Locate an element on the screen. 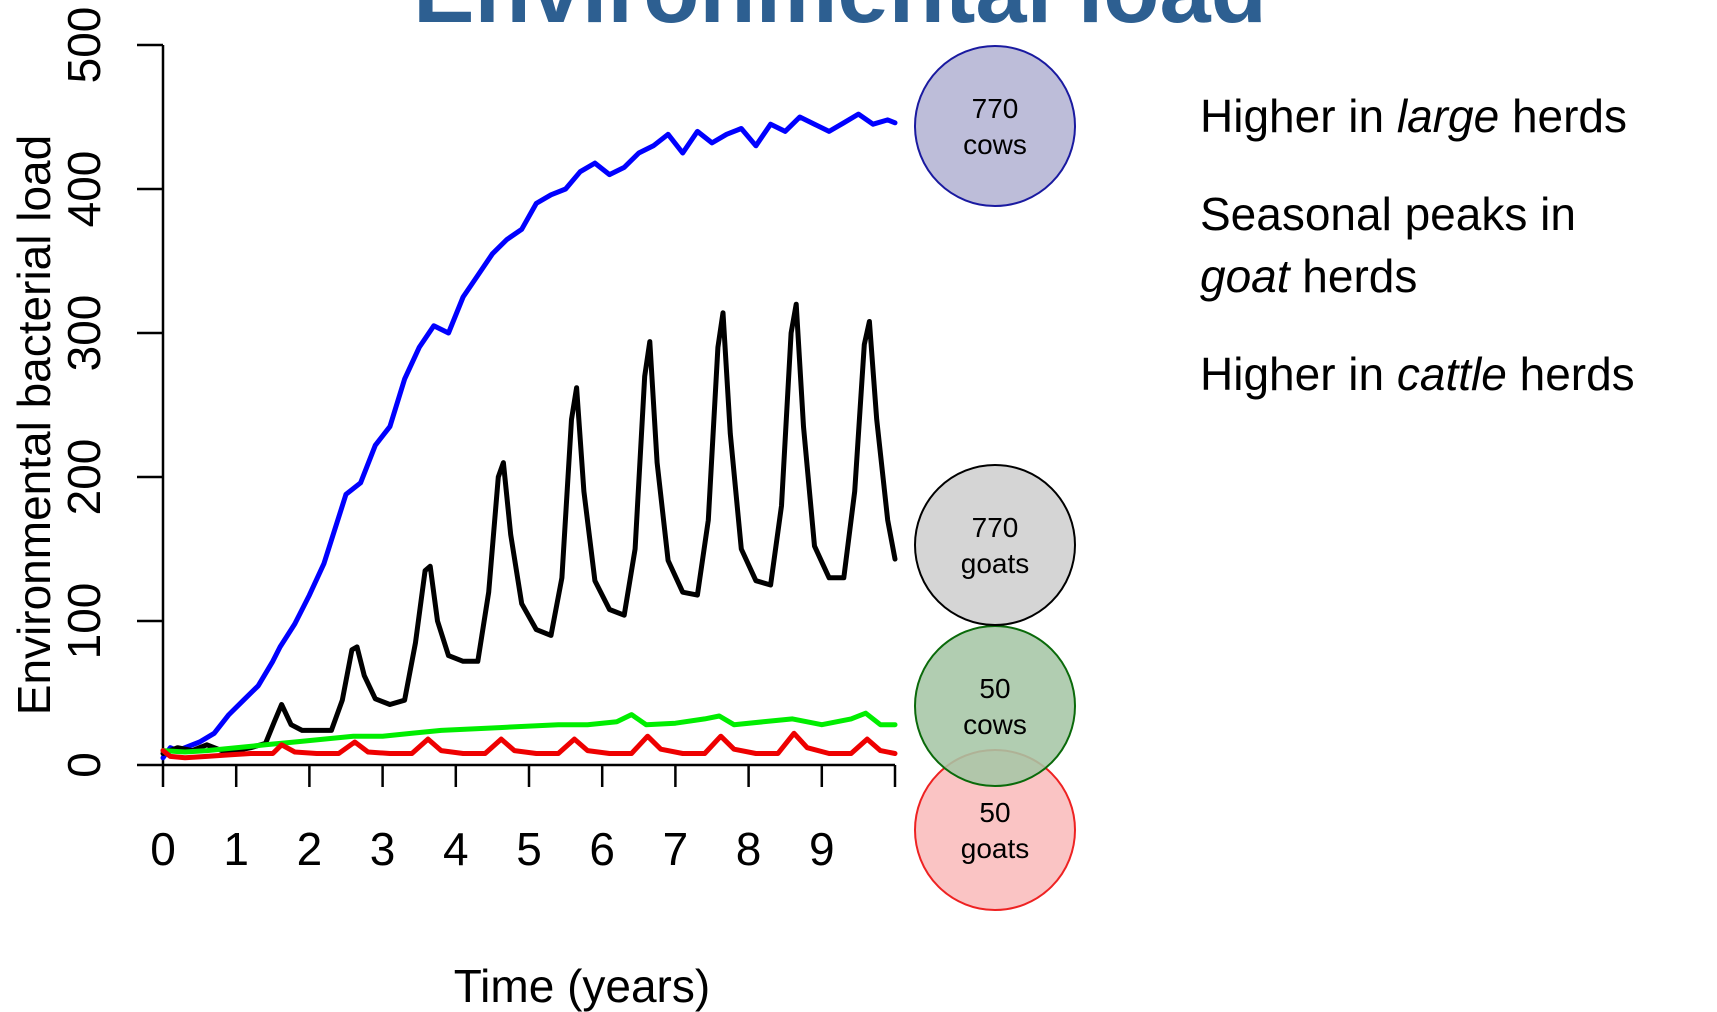  x-tick-label: 4 is located at coordinates (456, 849).